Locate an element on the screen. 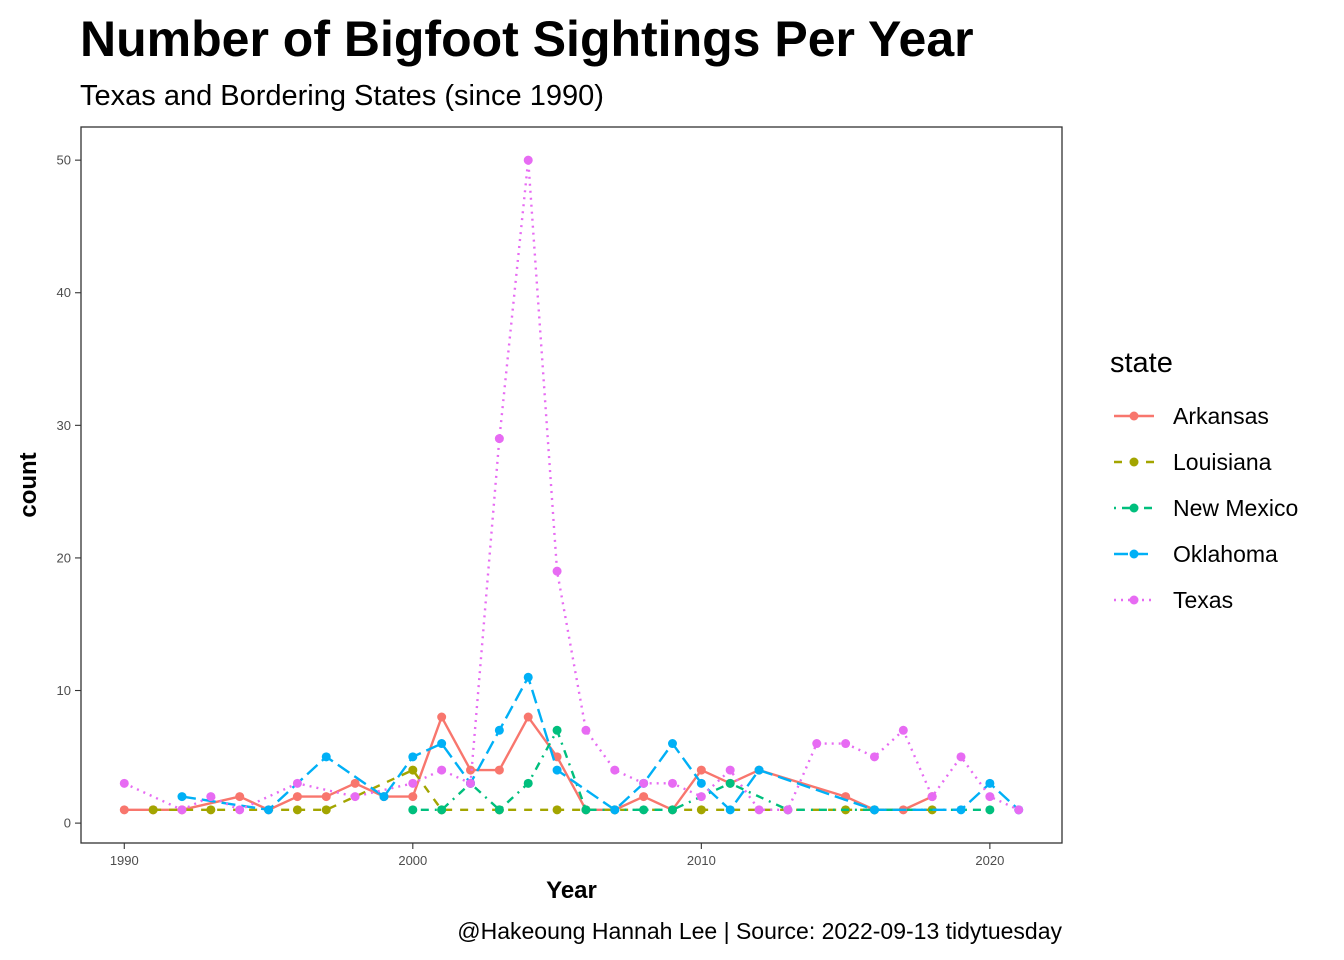 Image resolution: width=1344 pixels, height=960 pixels. legend-item-texas: Texas is located at coordinates (1173, 600).